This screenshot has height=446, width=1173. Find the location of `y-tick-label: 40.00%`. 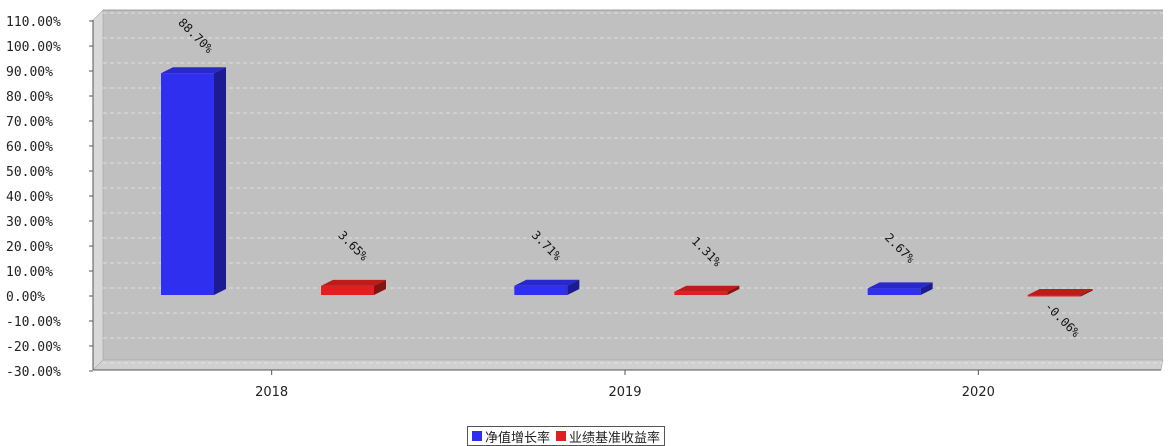

y-tick-label: 40.00% is located at coordinates (29, 197).